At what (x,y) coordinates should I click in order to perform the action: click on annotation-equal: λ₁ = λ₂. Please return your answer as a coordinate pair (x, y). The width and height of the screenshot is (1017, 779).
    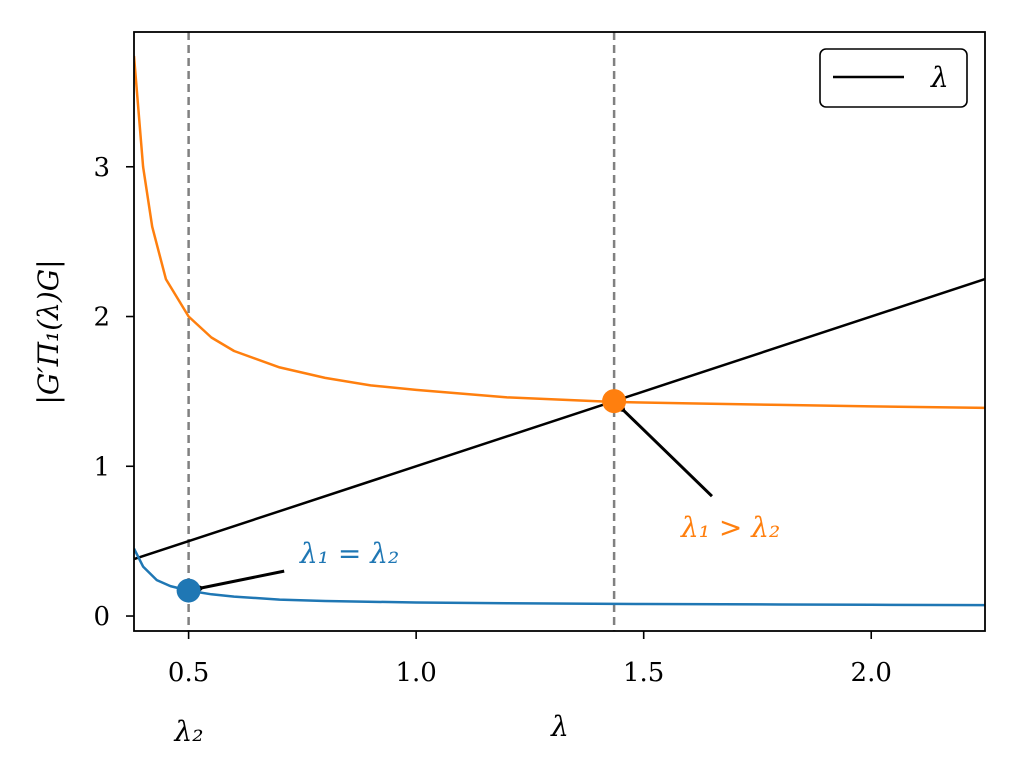
    Looking at the image, I should click on (349, 553).